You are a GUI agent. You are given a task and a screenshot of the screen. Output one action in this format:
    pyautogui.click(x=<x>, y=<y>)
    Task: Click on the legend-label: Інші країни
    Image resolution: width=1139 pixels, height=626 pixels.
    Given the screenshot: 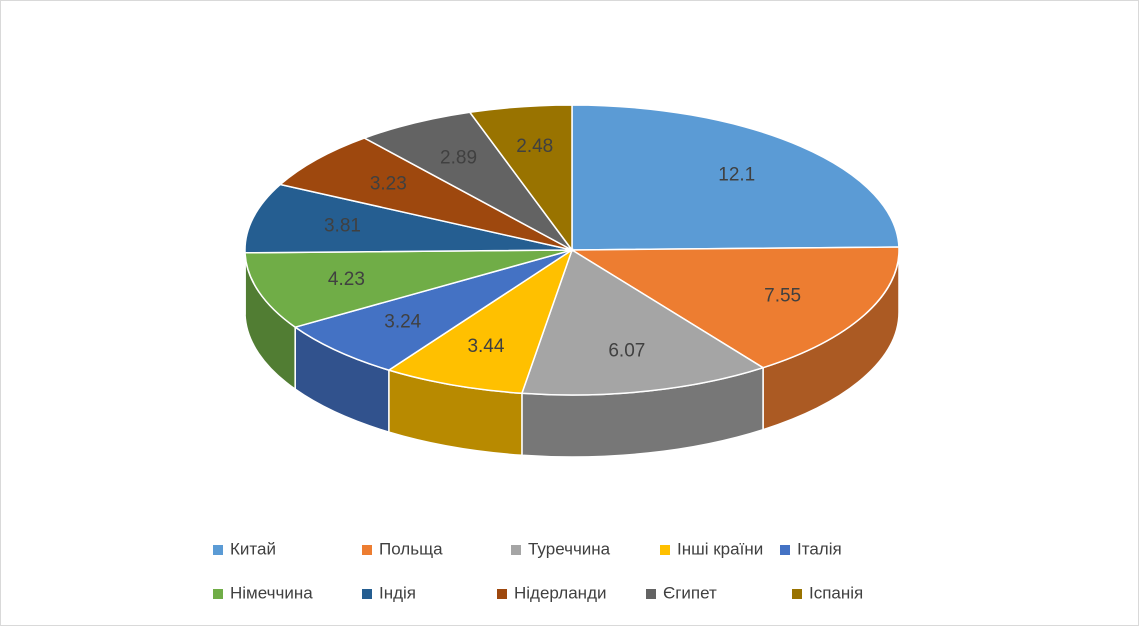 What is the action you would take?
    pyautogui.click(x=720, y=548)
    